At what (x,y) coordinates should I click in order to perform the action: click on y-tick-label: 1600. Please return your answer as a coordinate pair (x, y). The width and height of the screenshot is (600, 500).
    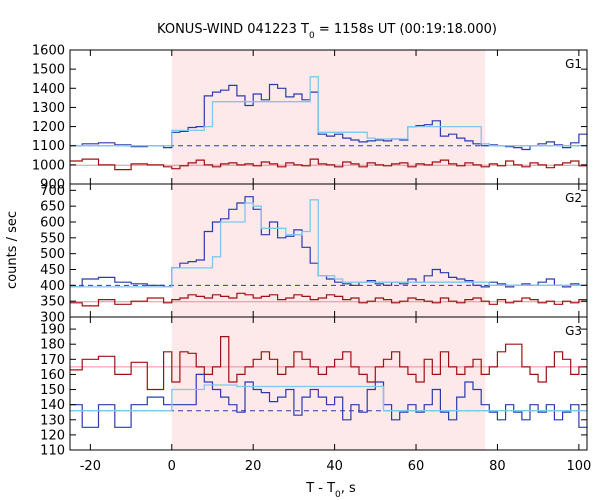
    Looking at the image, I should click on (48, 51).